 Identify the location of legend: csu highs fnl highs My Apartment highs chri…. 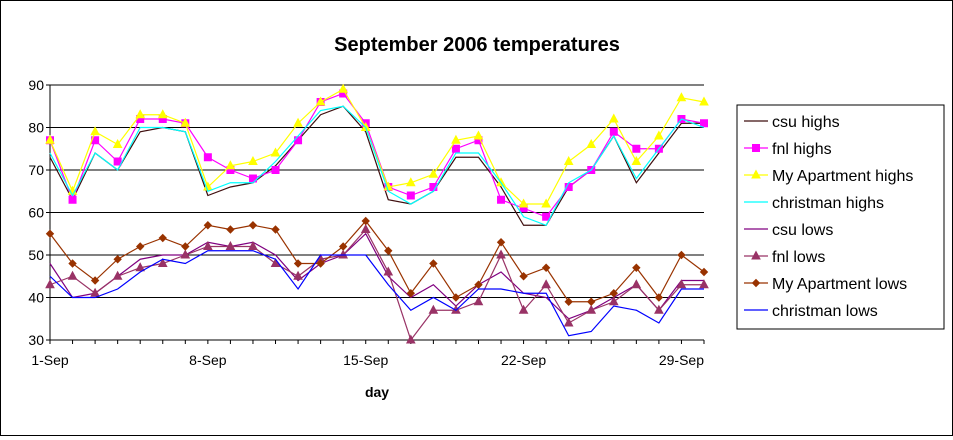
(840, 217).